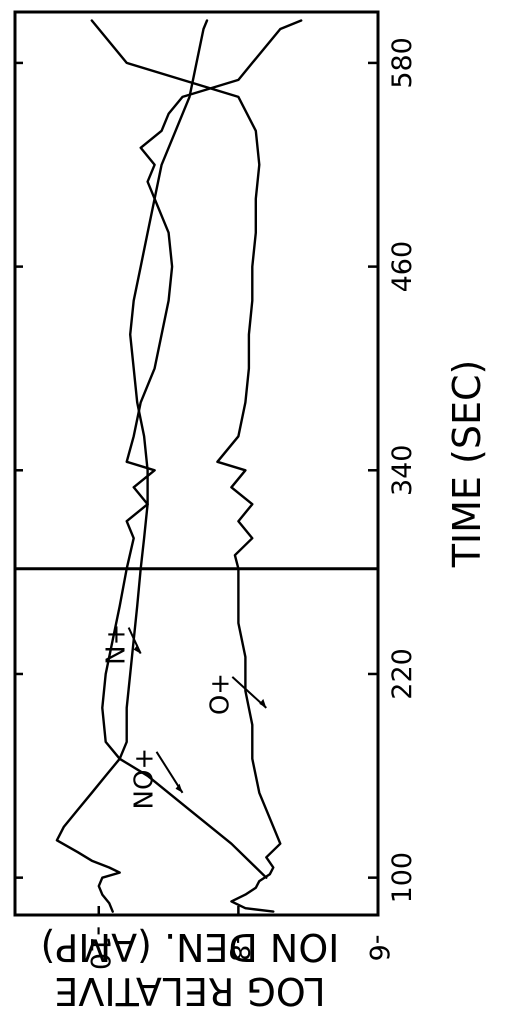 The width and height of the screenshot is (509, 1010). Describe the element at coordinates (189, 989) in the screenshot. I see `y-axis-label-line-1: LOG RELATIVE` at that location.